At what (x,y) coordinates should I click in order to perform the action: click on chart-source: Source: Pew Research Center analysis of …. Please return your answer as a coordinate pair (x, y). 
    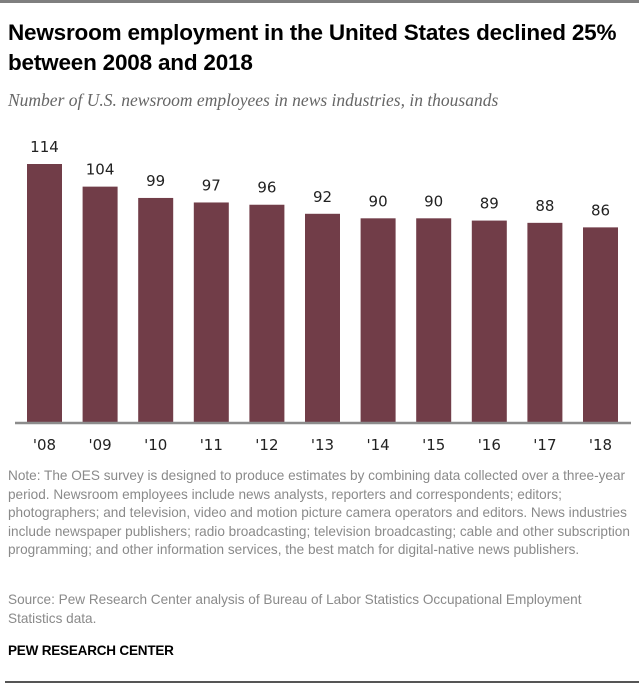
    Looking at the image, I should click on (295, 609).